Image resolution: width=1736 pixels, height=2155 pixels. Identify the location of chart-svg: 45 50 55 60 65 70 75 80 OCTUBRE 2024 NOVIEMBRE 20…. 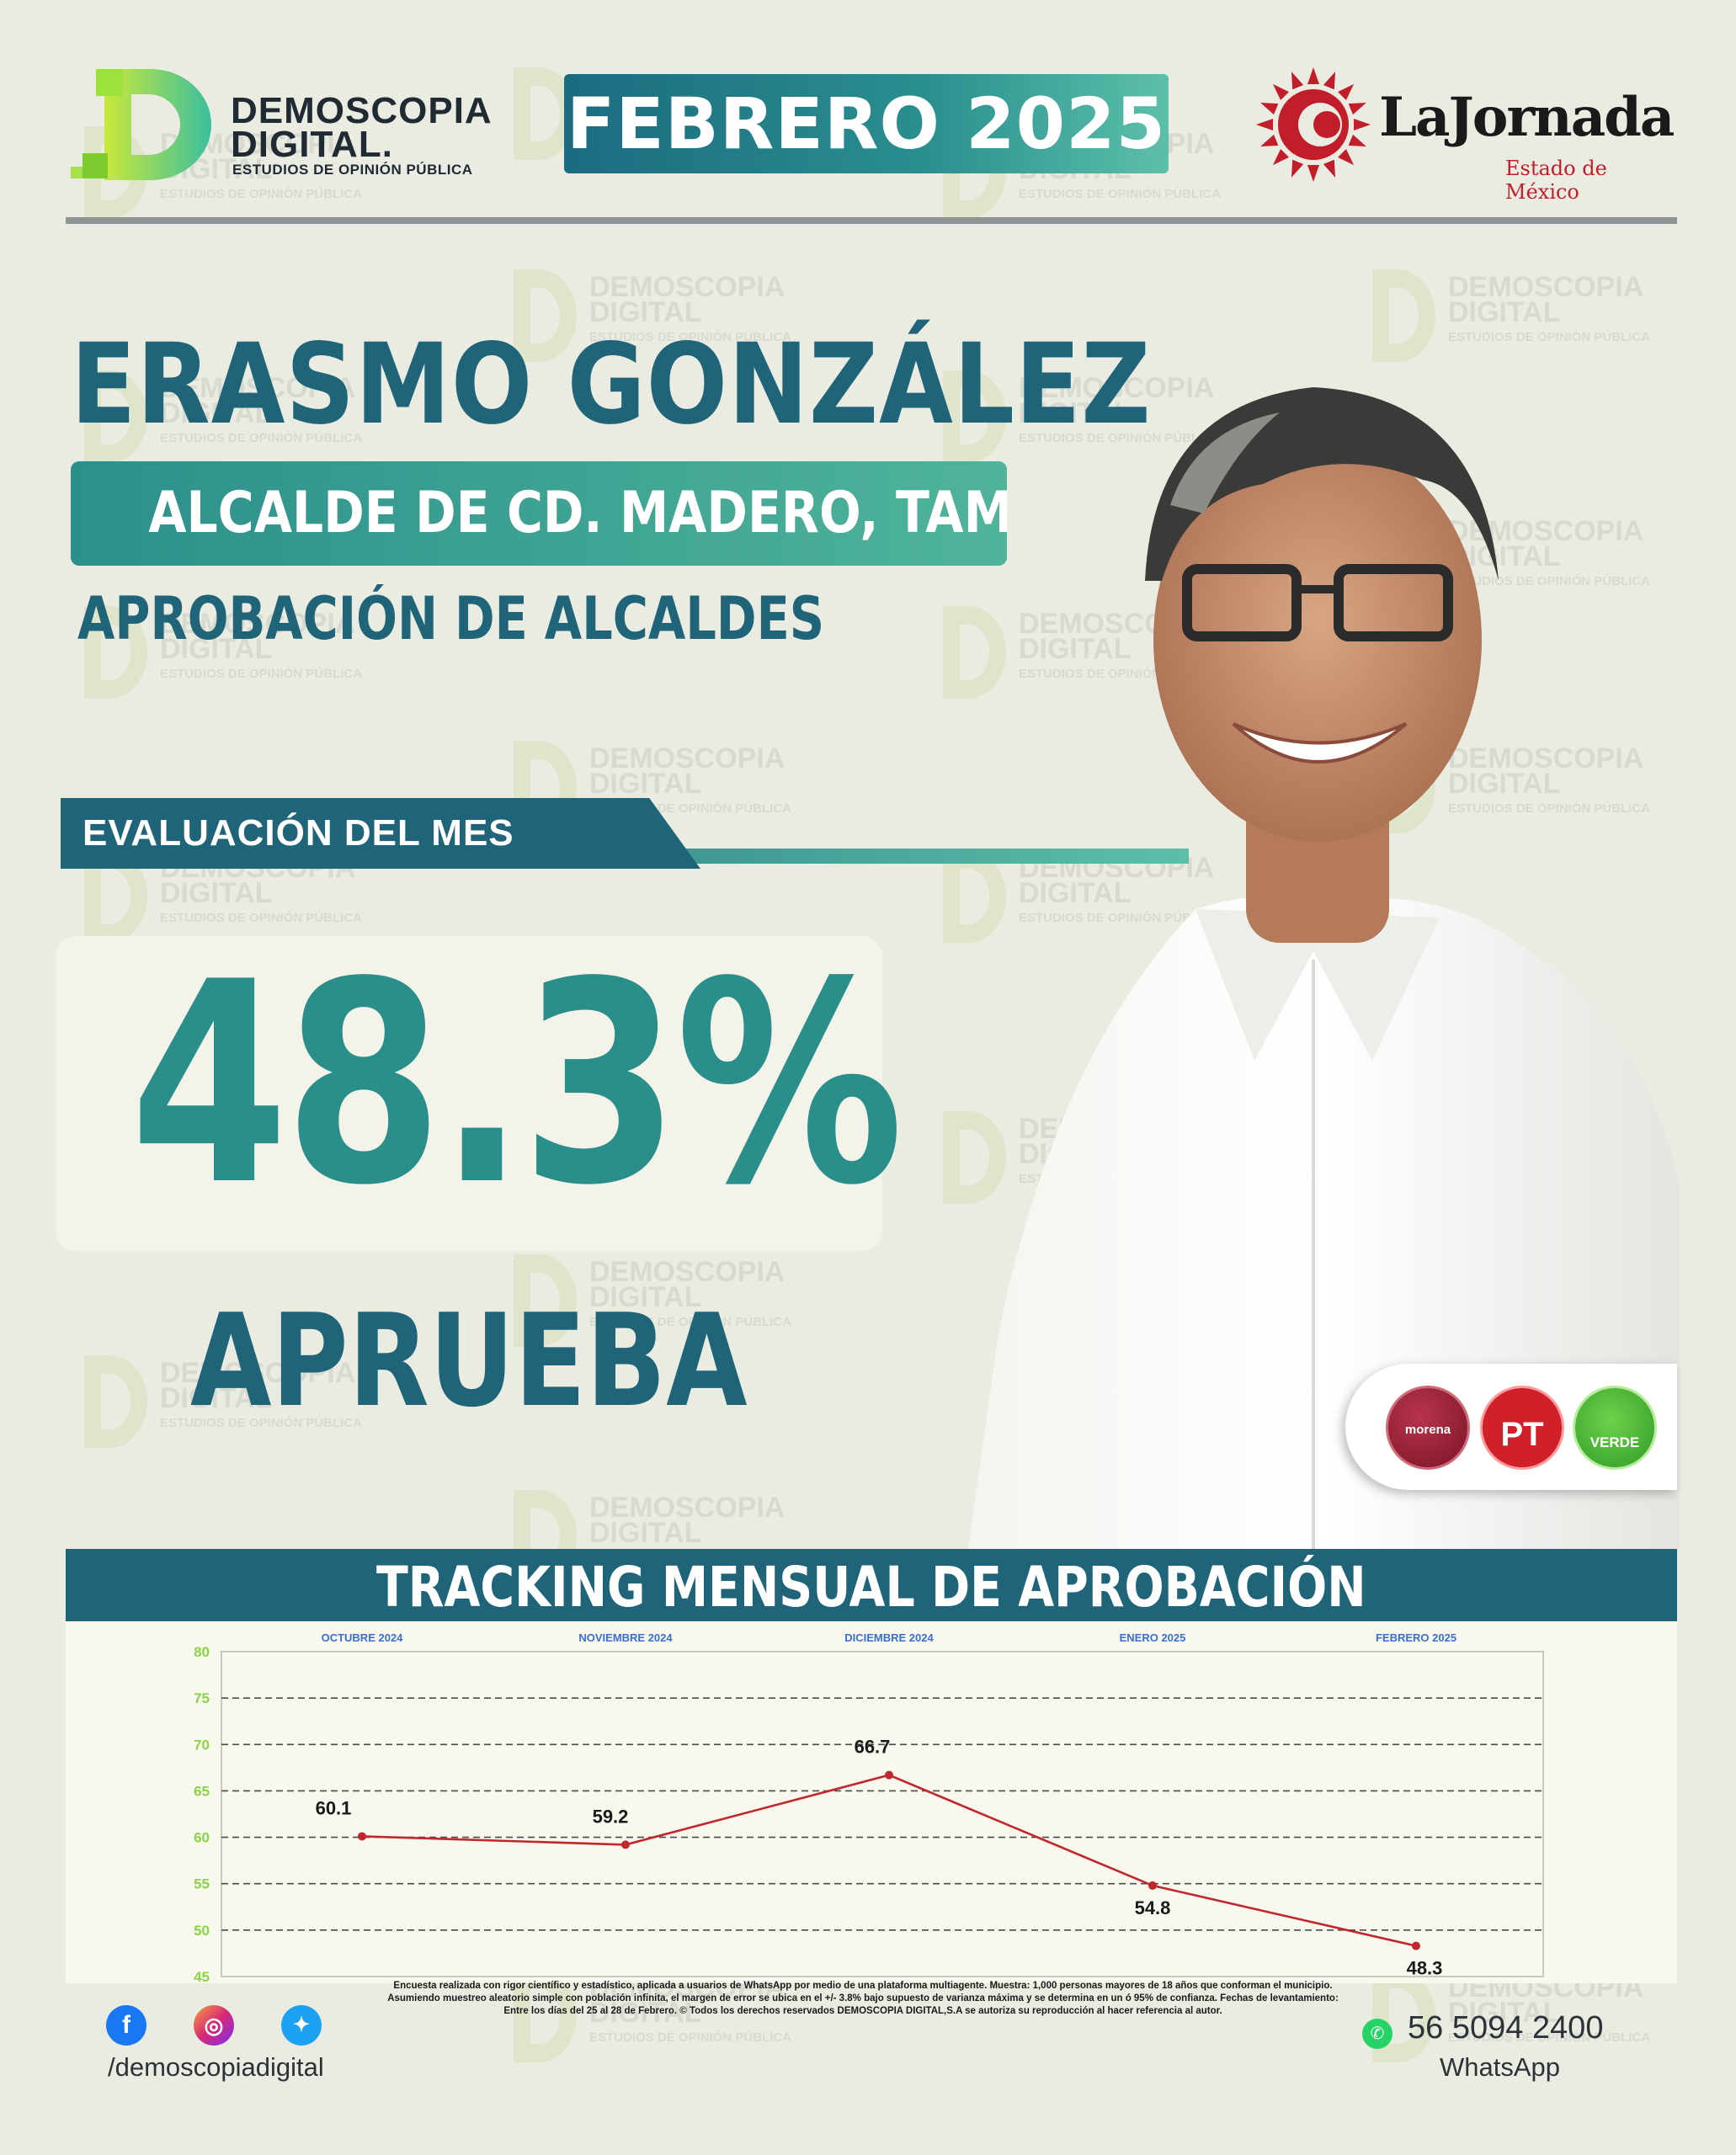
(869, 1807).